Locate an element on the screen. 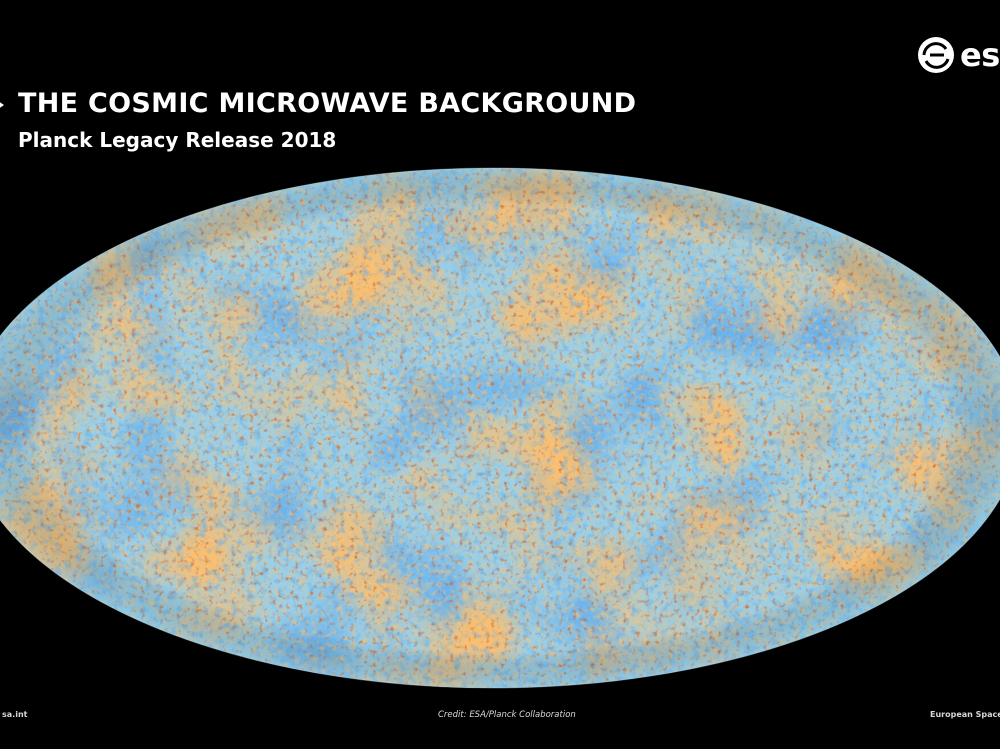 This screenshot has width=1000, height=749. esa-logo-icon is located at coordinates (936, 55).